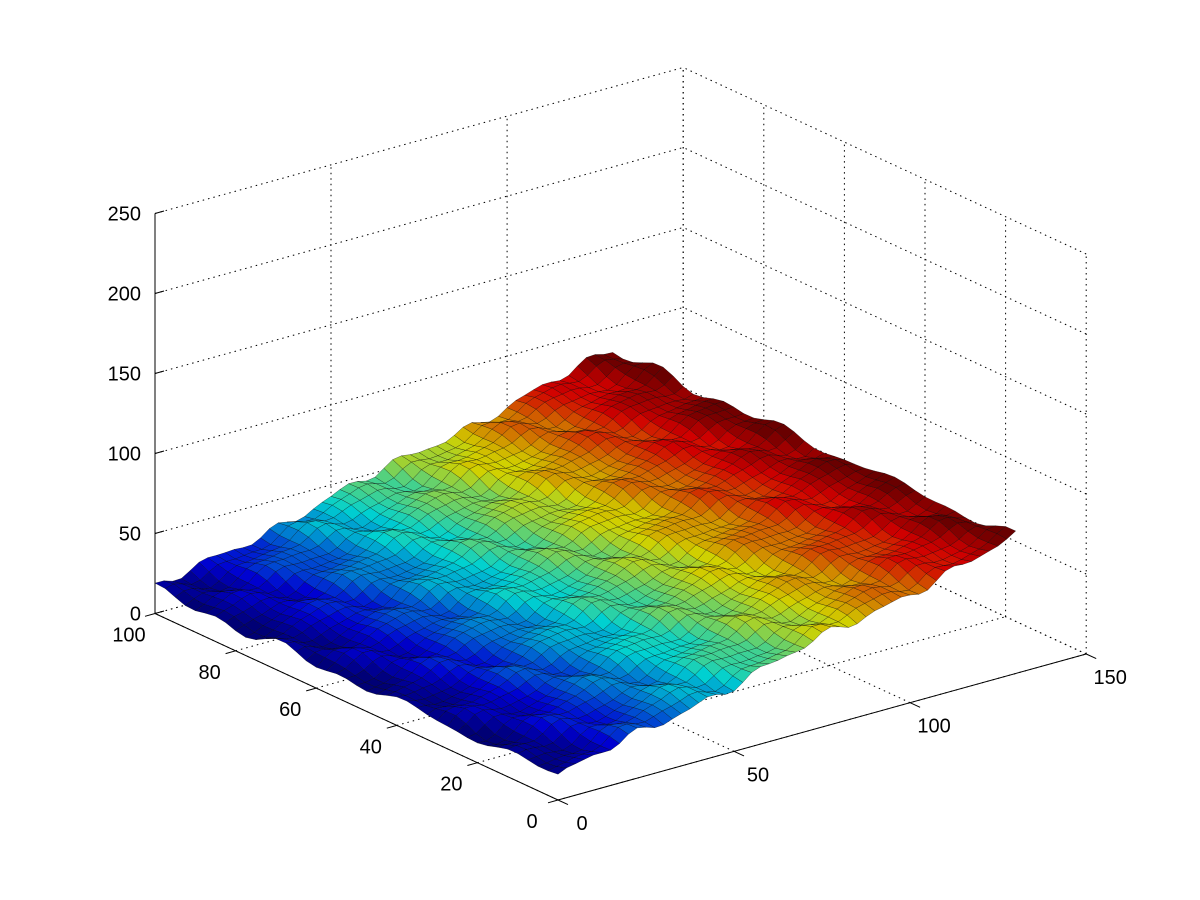 The image size is (1200, 900). What do you see at coordinates (209, 673) in the screenshot?
I see `y-tick-label-80: 80` at bounding box center [209, 673].